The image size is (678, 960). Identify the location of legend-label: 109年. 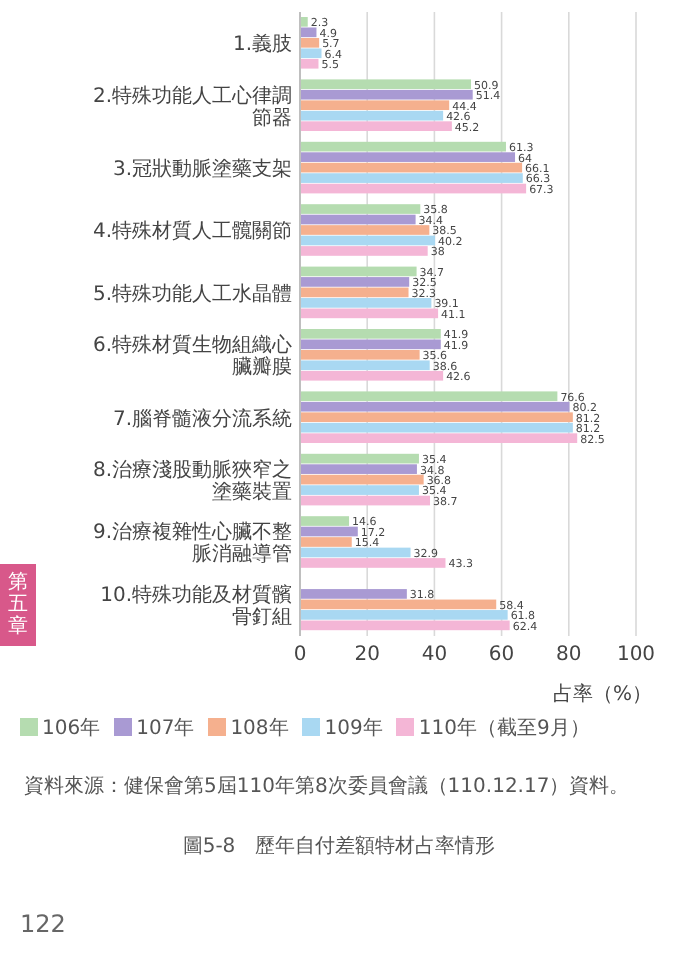
(352, 729).